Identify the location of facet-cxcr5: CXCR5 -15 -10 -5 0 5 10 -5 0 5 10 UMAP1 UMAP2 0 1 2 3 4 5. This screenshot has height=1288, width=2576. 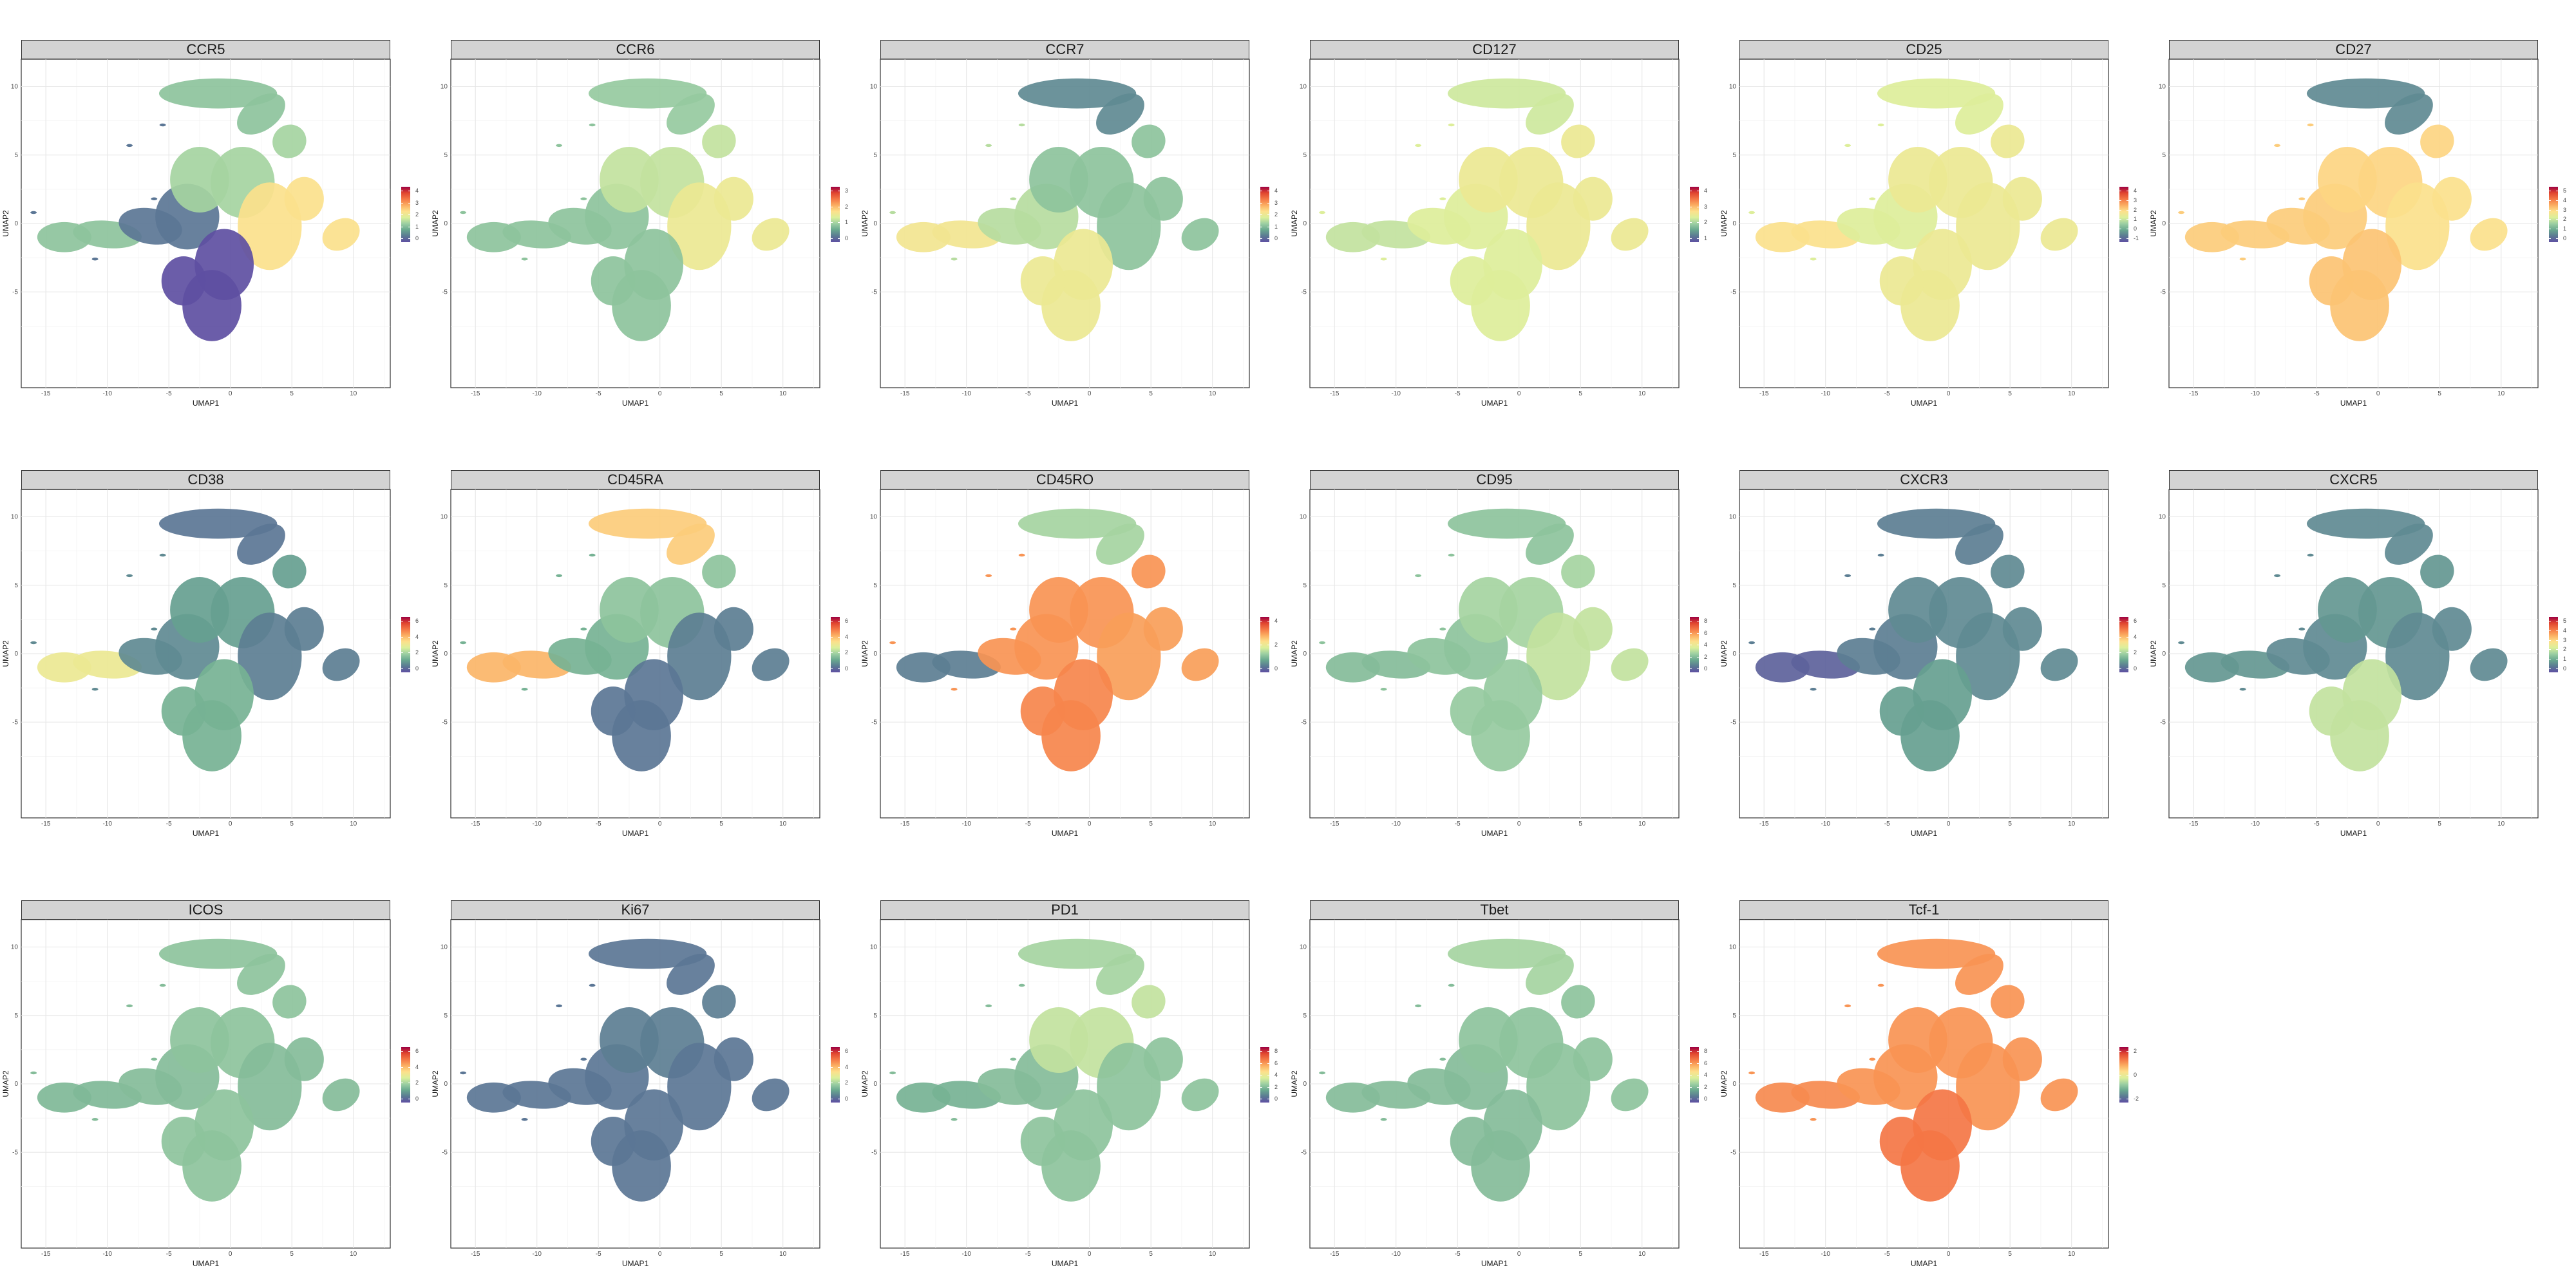
(2363, 660).